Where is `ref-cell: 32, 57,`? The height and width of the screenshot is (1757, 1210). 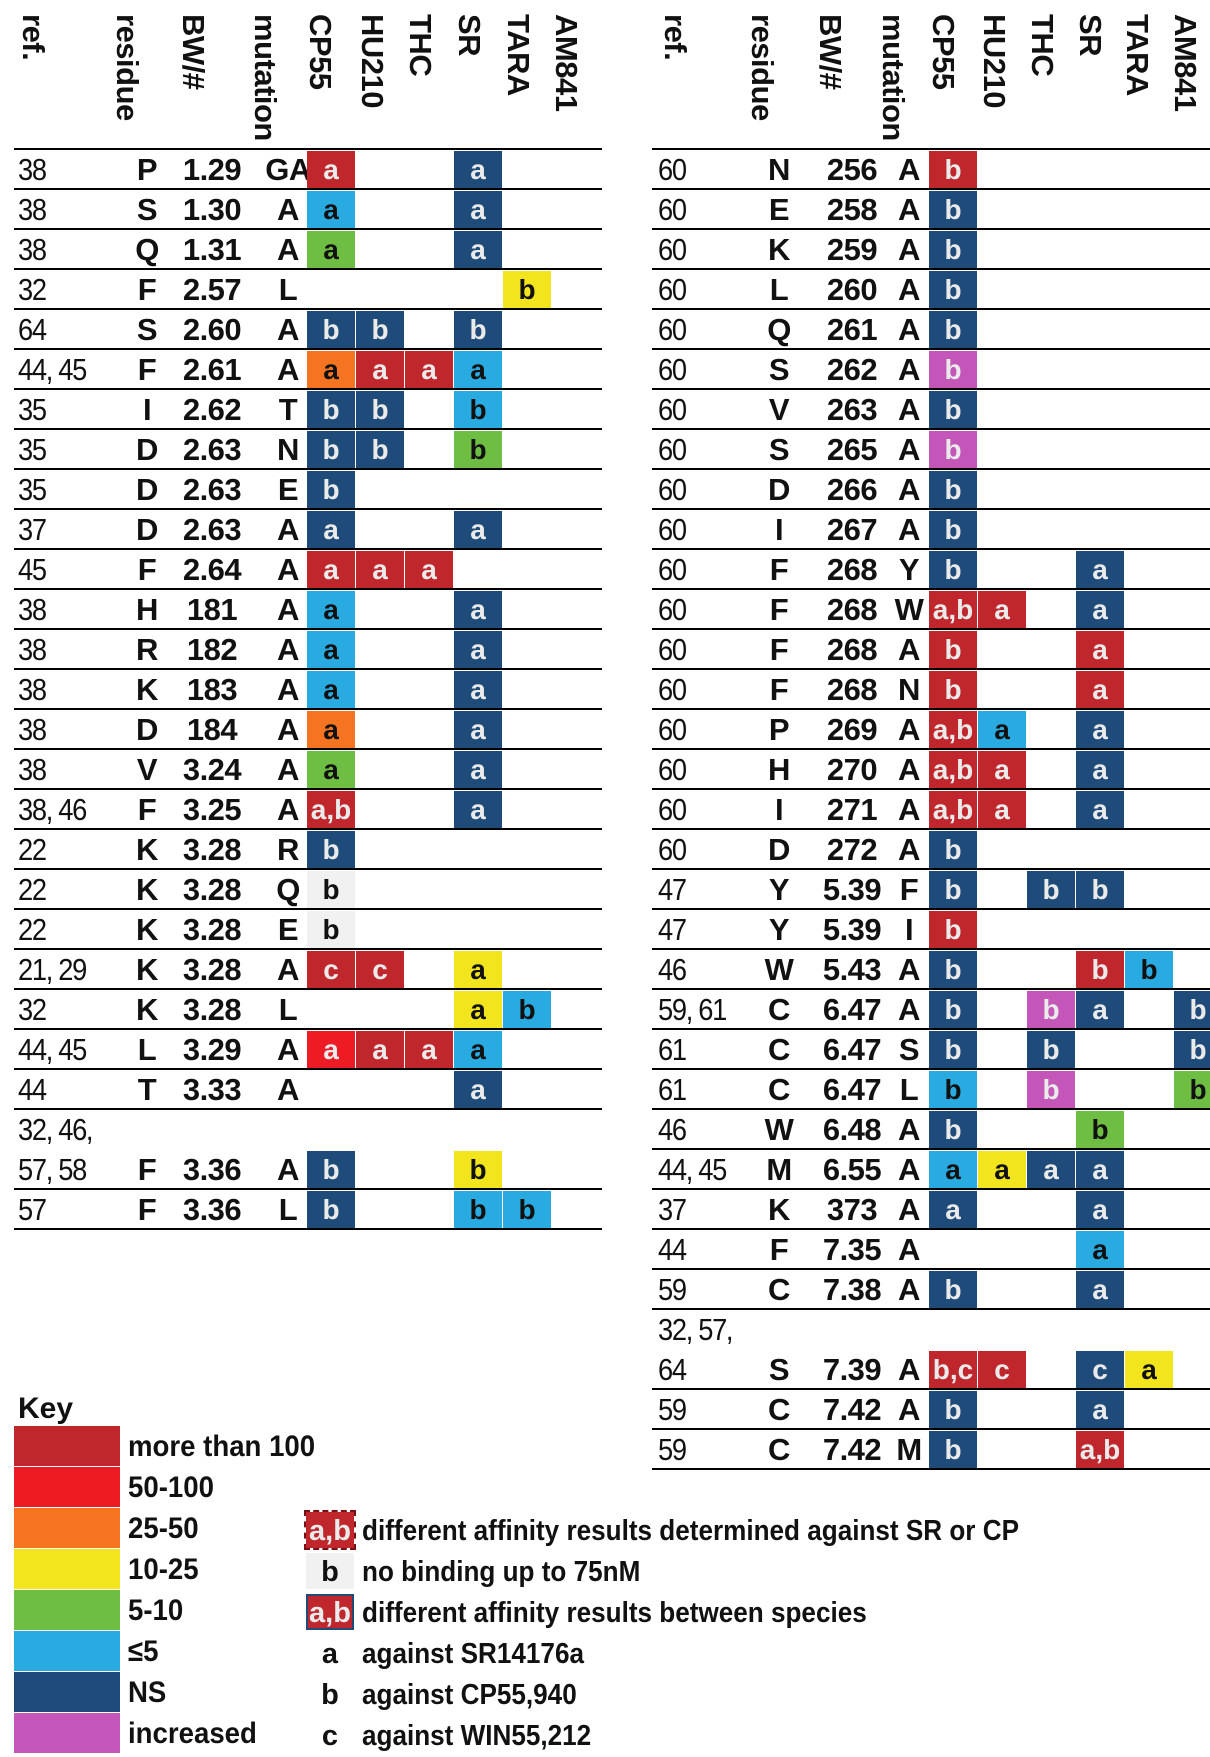 ref-cell: 32, 57, is located at coordinates (696, 1329).